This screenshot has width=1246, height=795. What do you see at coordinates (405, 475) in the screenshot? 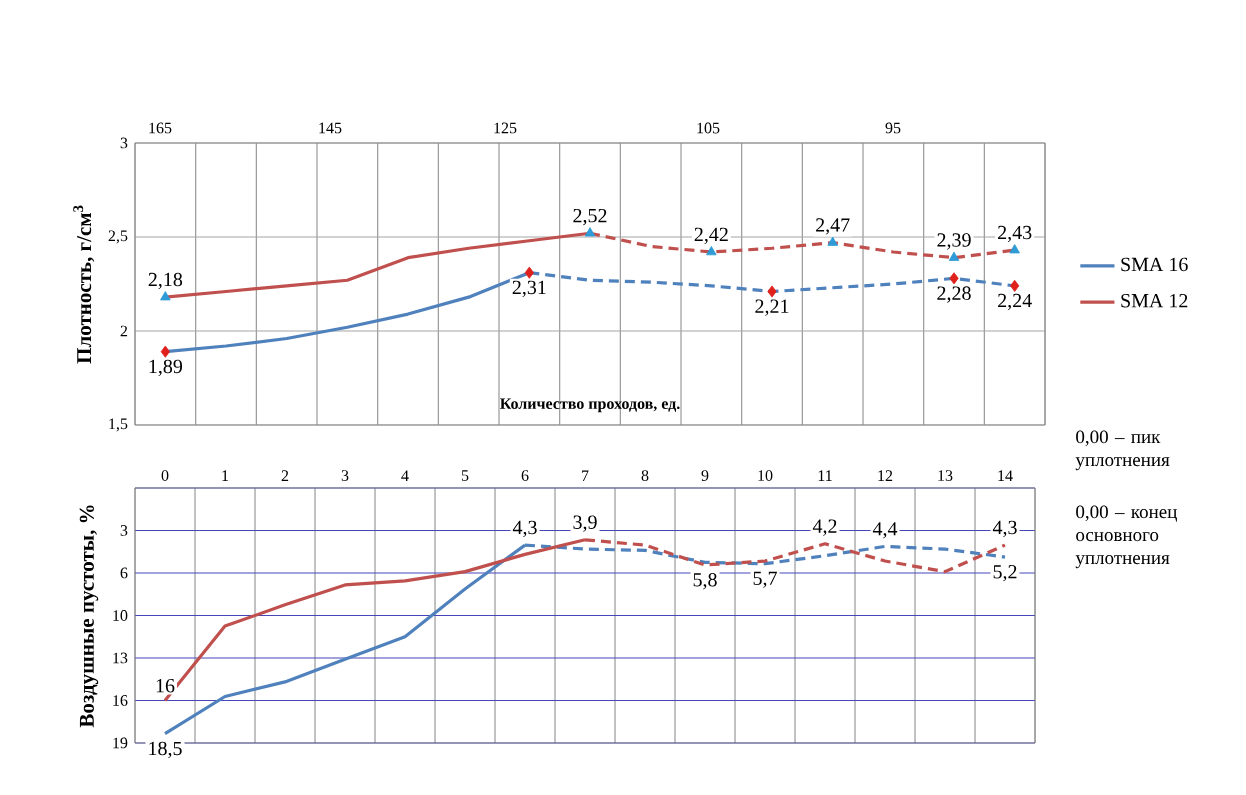
I see `x-tick-label: 4` at bounding box center [405, 475].